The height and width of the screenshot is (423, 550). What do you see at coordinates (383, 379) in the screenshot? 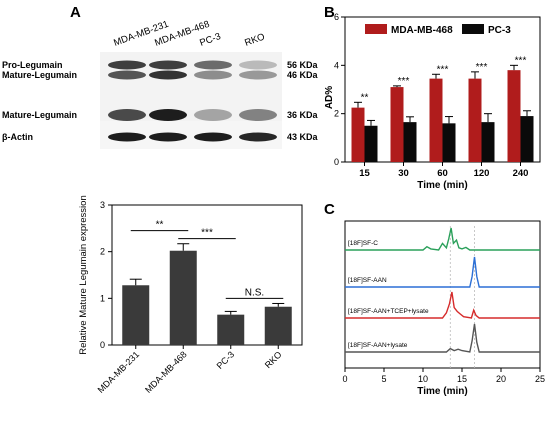
I see `hplc-x-tick-label: 5` at bounding box center [383, 379].